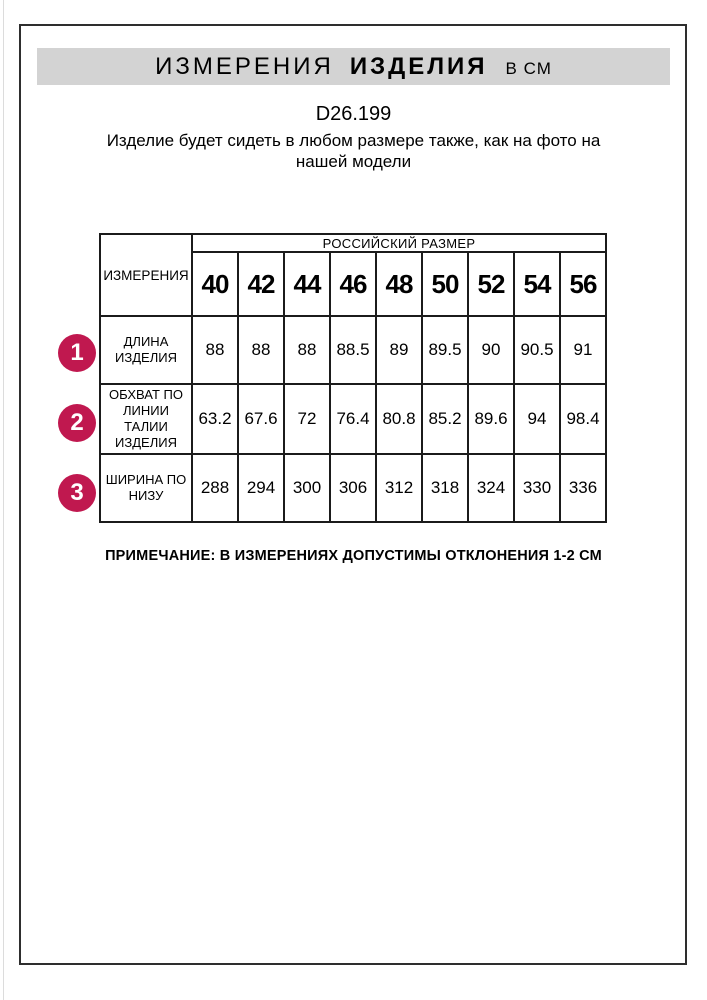 The width and height of the screenshot is (707, 1000). What do you see at coordinates (445, 350) in the screenshot?
I see `value-cell: 89.5` at bounding box center [445, 350].